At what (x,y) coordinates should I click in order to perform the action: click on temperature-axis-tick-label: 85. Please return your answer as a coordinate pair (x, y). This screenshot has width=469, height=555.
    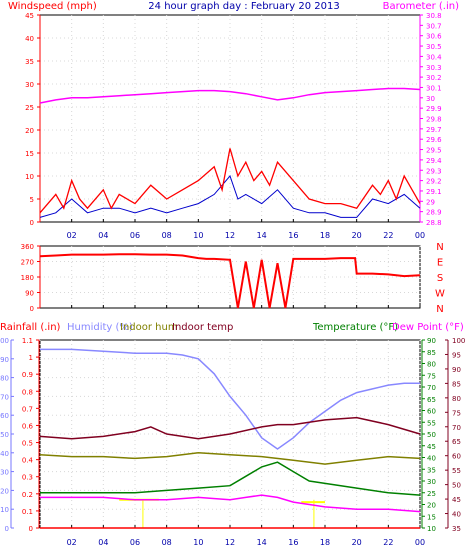
    Looking at the image, I should click on (431, 353).